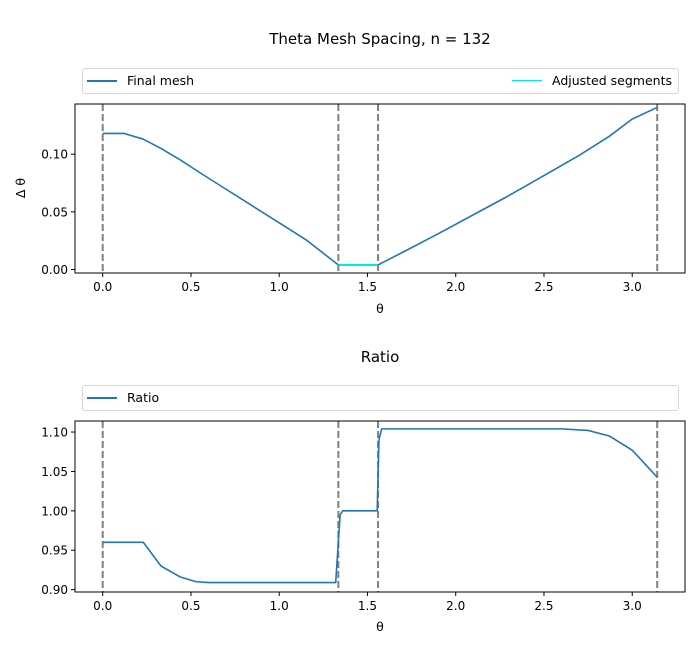 This screenshot has width=700, height=654. I want to click on figure-title: Theta Mesh Spacing, n = 132, so click(379, 39).